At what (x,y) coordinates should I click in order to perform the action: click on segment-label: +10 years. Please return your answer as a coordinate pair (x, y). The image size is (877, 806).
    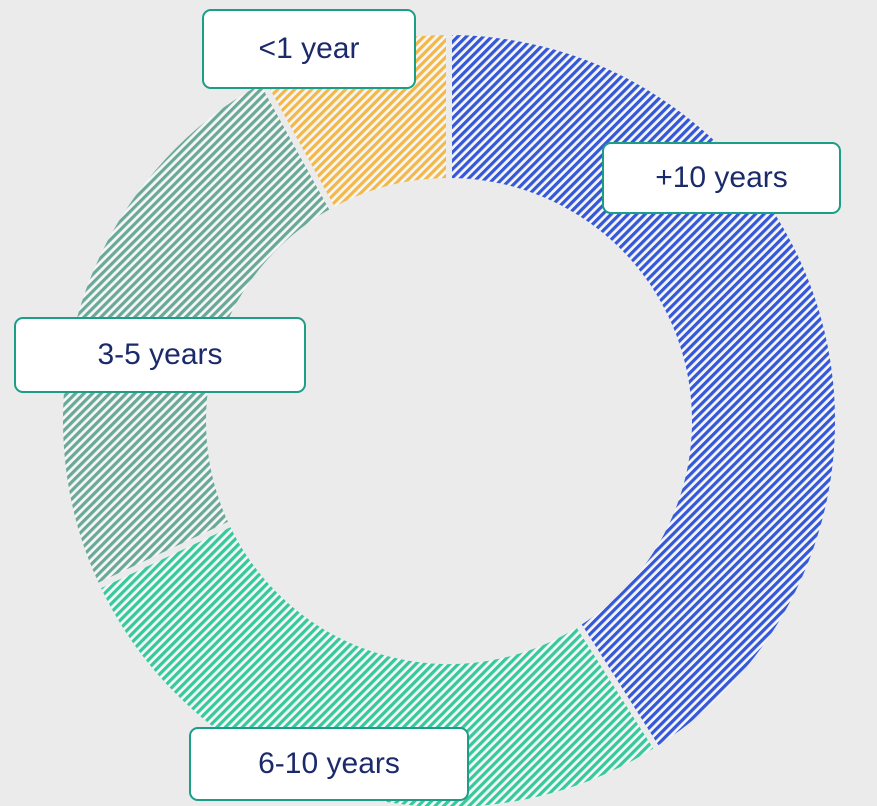
    Looking at the image, I should click on (721, 177).